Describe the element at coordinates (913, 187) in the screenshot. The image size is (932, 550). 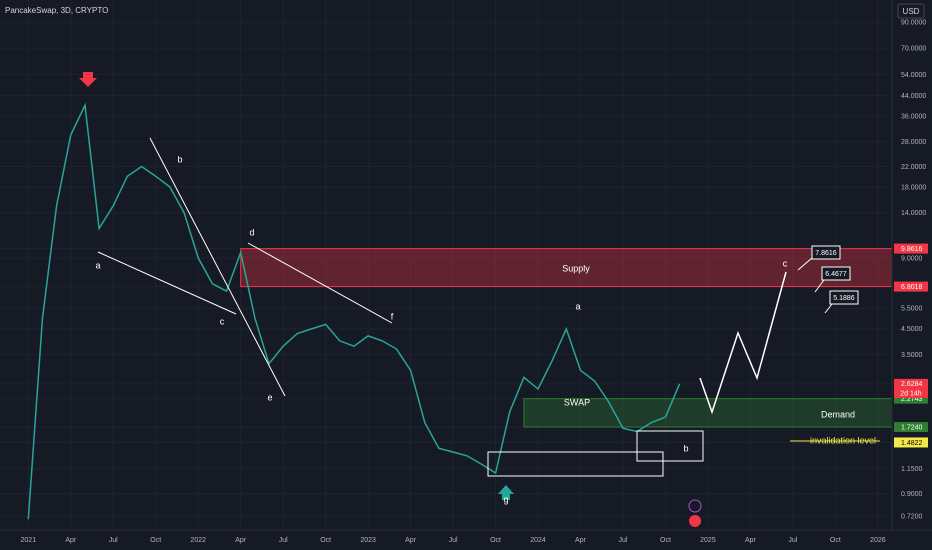
I see `y-tick-label: 18.0000` at that location.